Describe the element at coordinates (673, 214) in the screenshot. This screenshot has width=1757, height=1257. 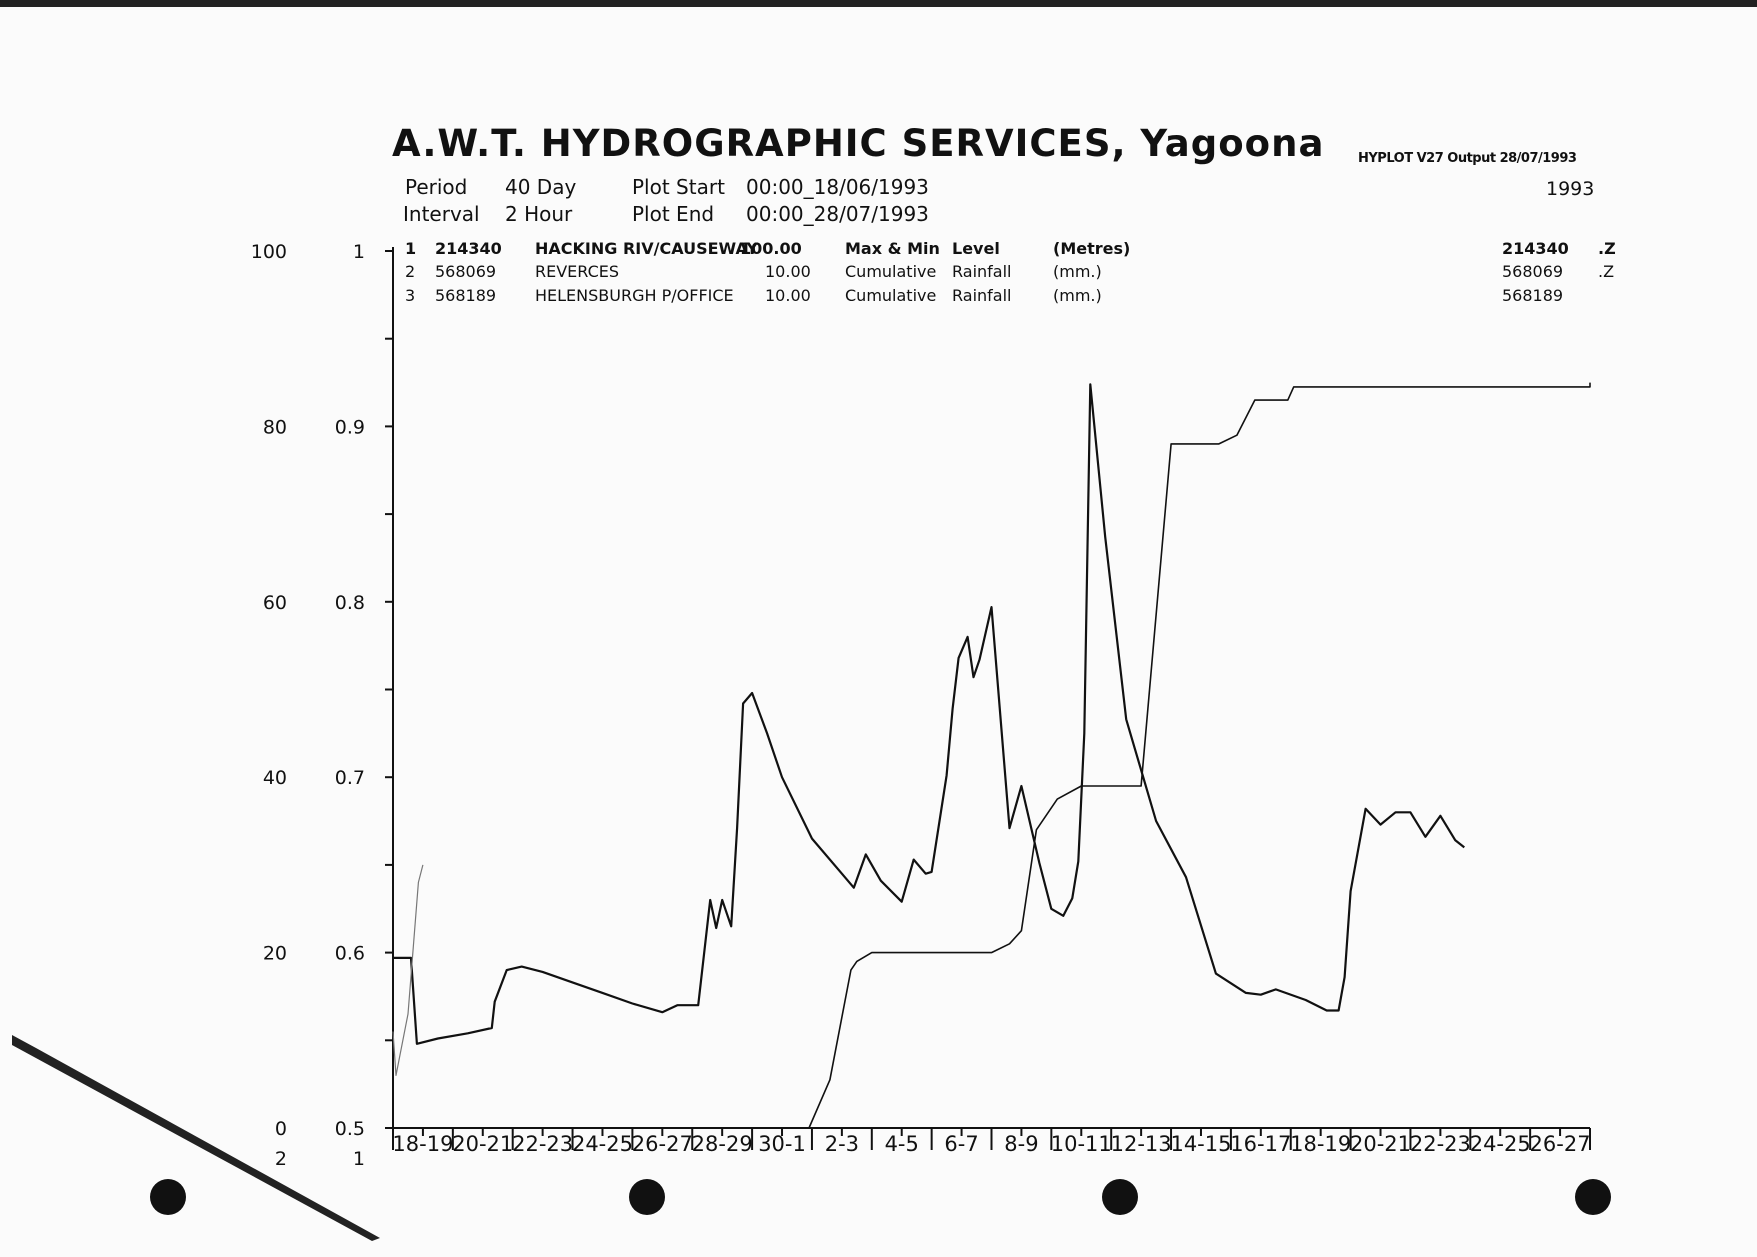
I see `plot-end-label: Plot End` at that location.